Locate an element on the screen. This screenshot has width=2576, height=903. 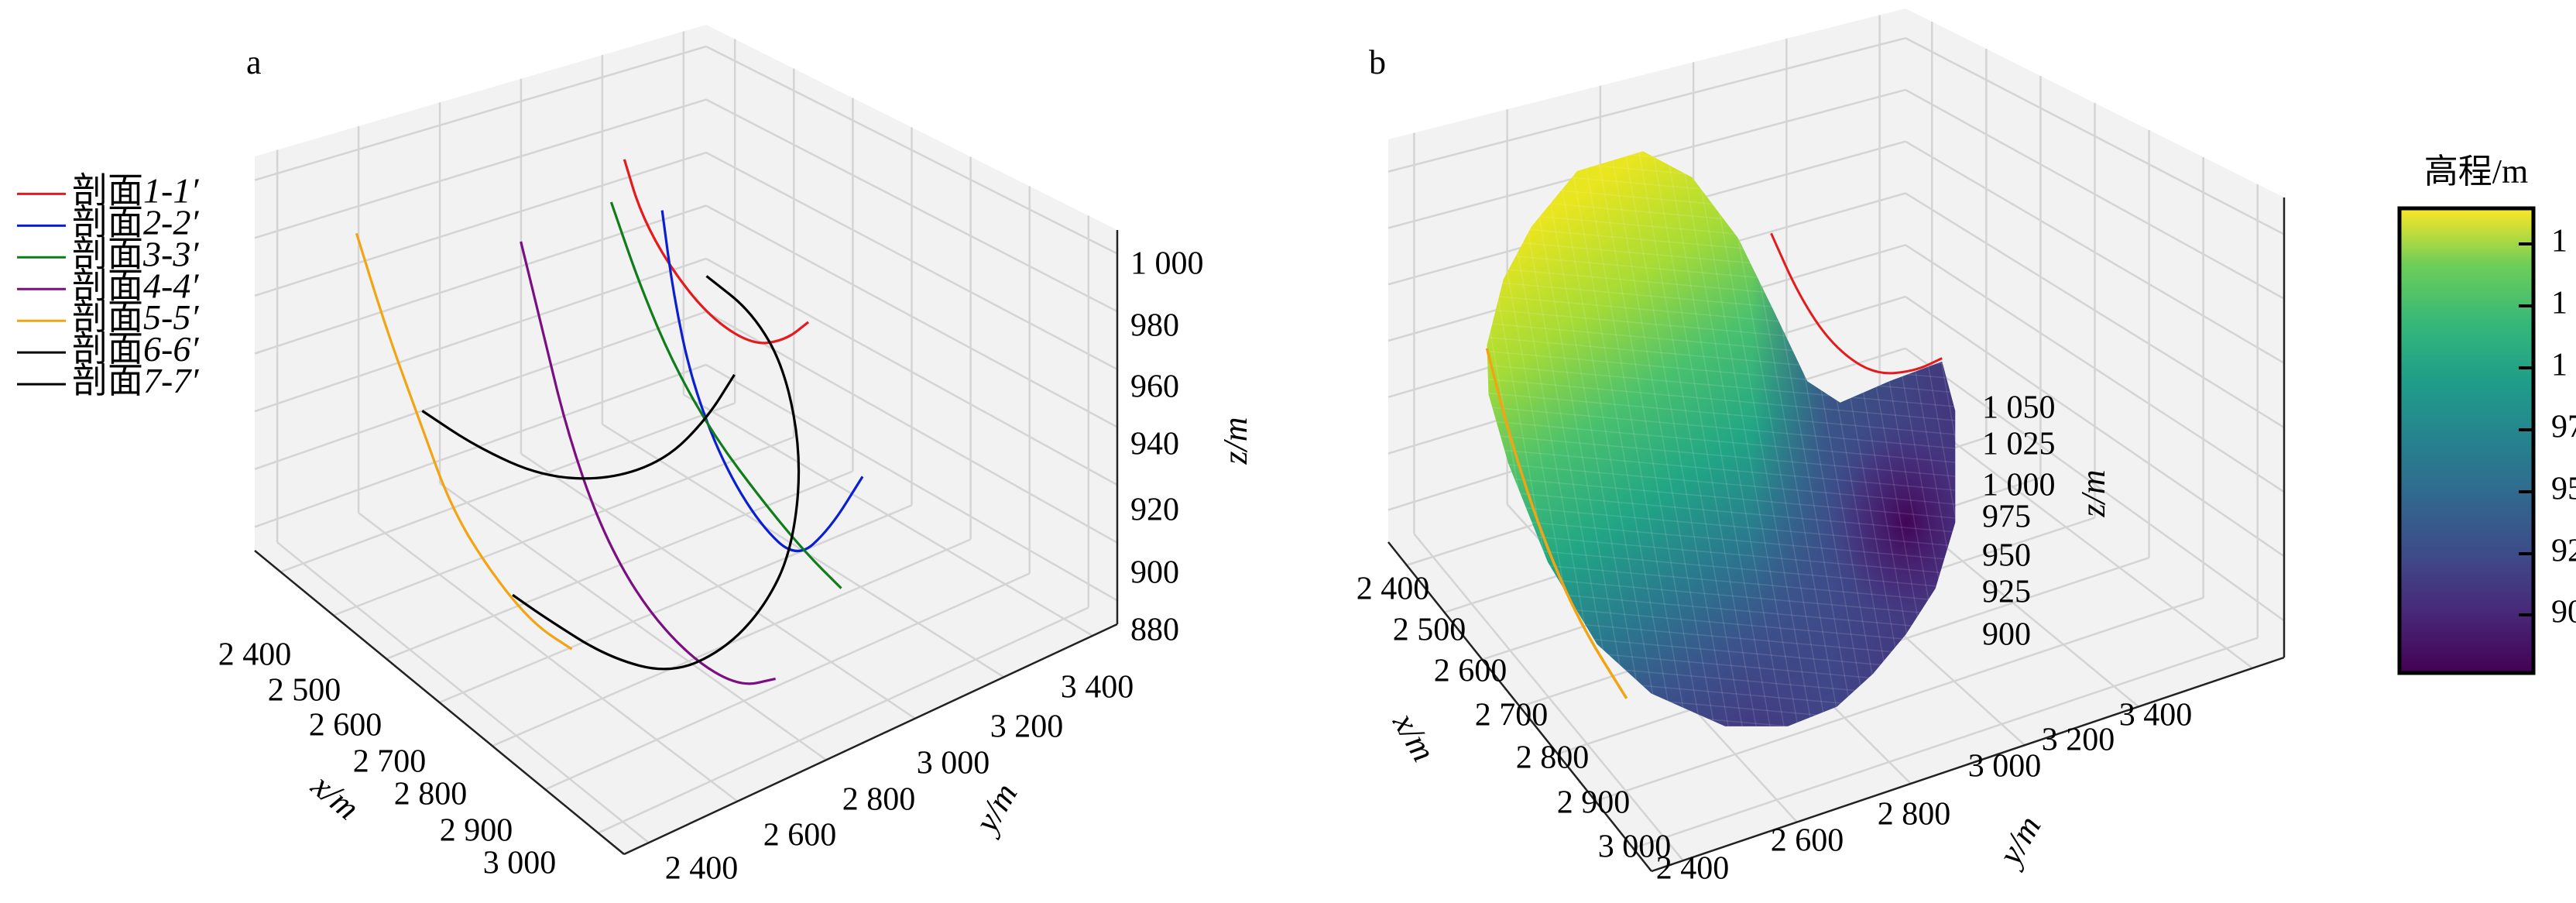
panel-b-xlabel: x/m is located at coordinates (1414, 736).